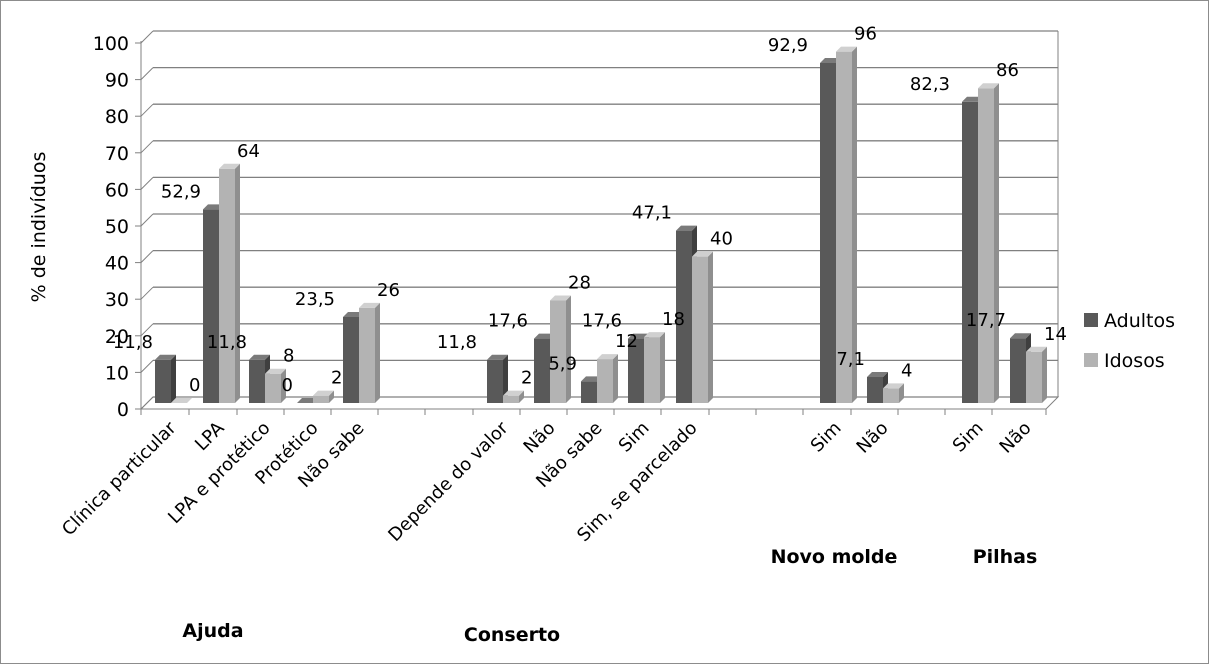 Image resolution: width=1209 pixels, height=665 pixels. What do you see at coordinates (212, 631) in the screenshot?
I see `group-label: Ajuda` at bounding box center [212, 631].